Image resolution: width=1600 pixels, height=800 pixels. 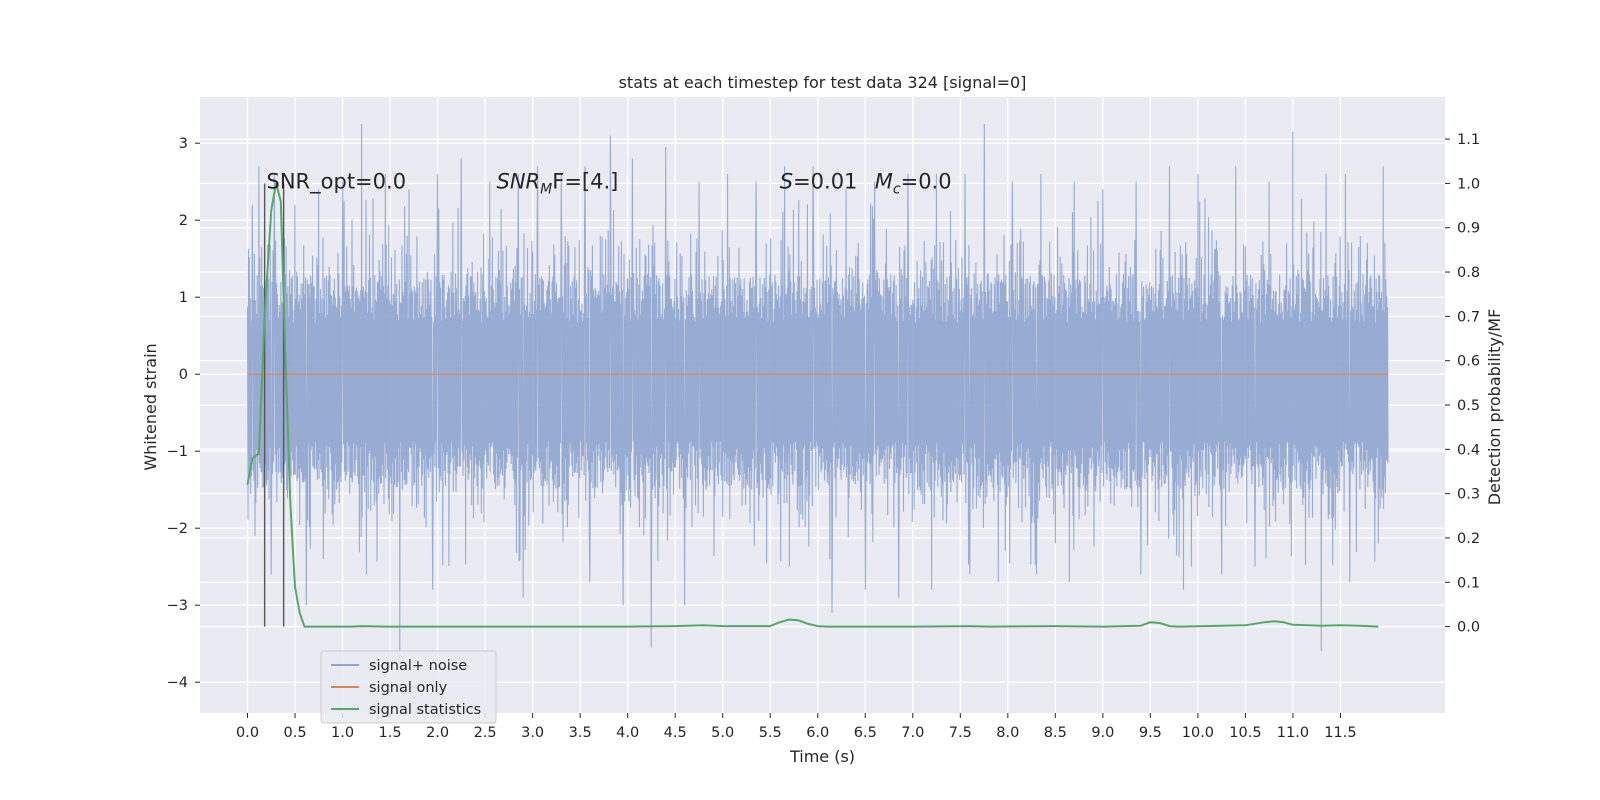 I want to click on legend-label: signal statistics, so click(x=425, y=710).